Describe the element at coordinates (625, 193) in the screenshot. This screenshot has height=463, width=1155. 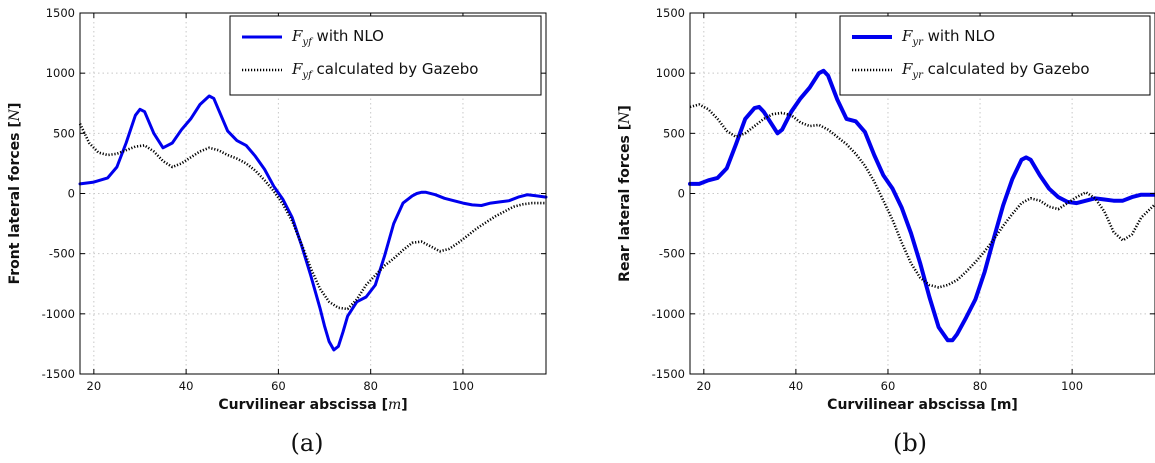
I see `y-axis-label: Rear lateral forces [N]` at that location.